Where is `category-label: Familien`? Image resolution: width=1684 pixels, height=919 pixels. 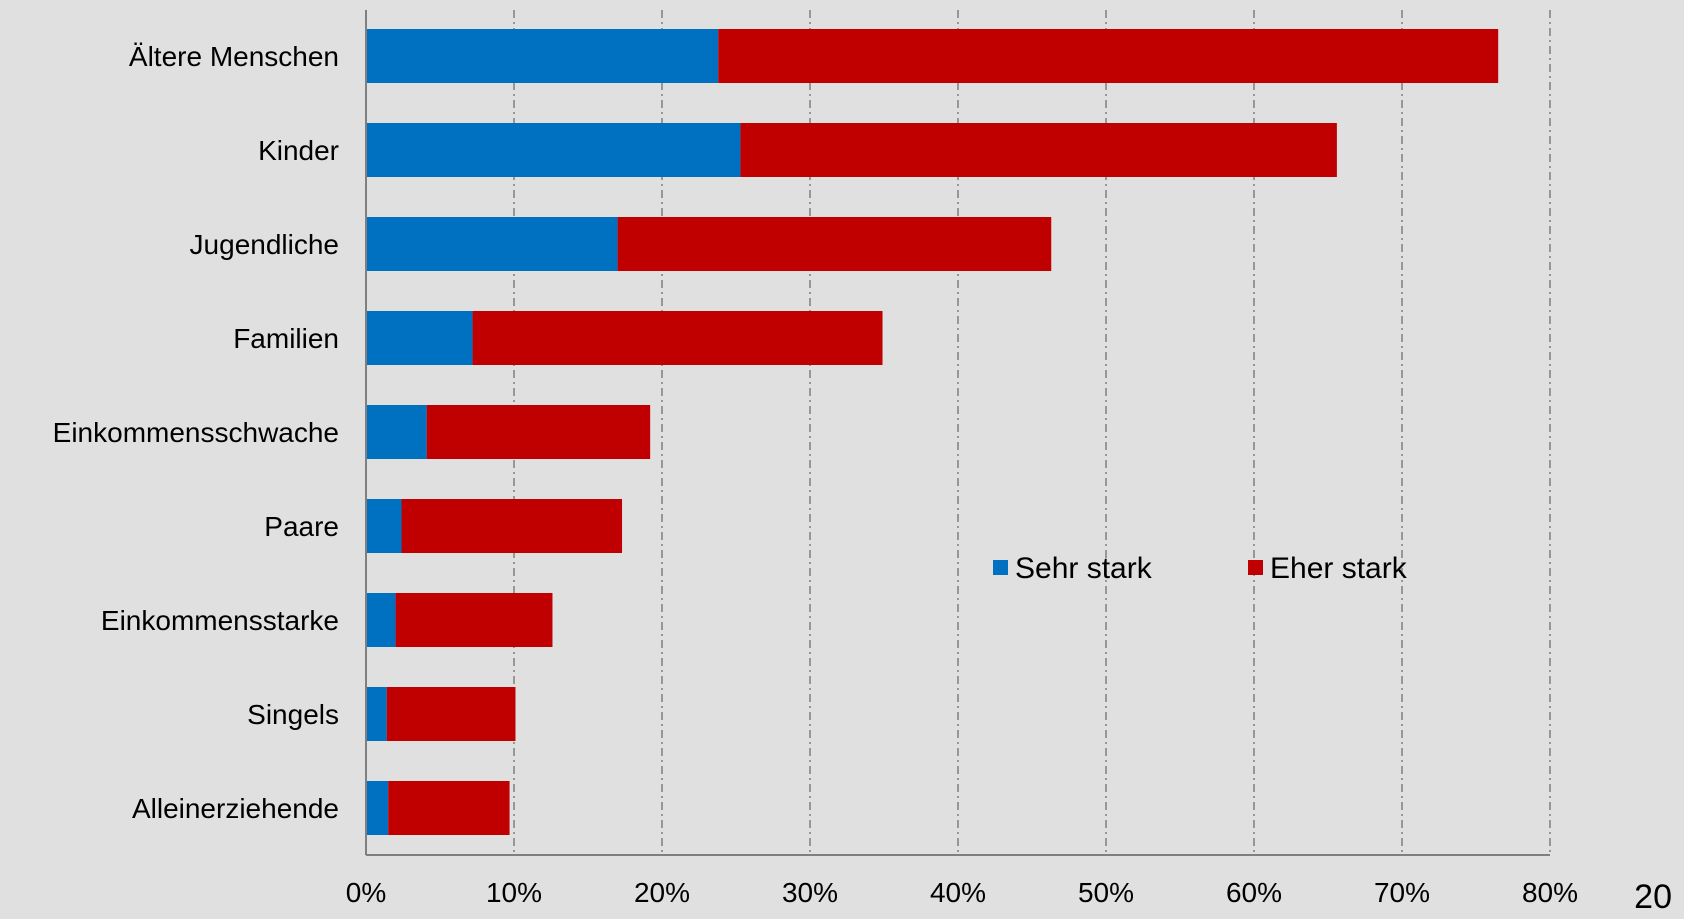 category-label: Familien is located at coordinates (286, 338).